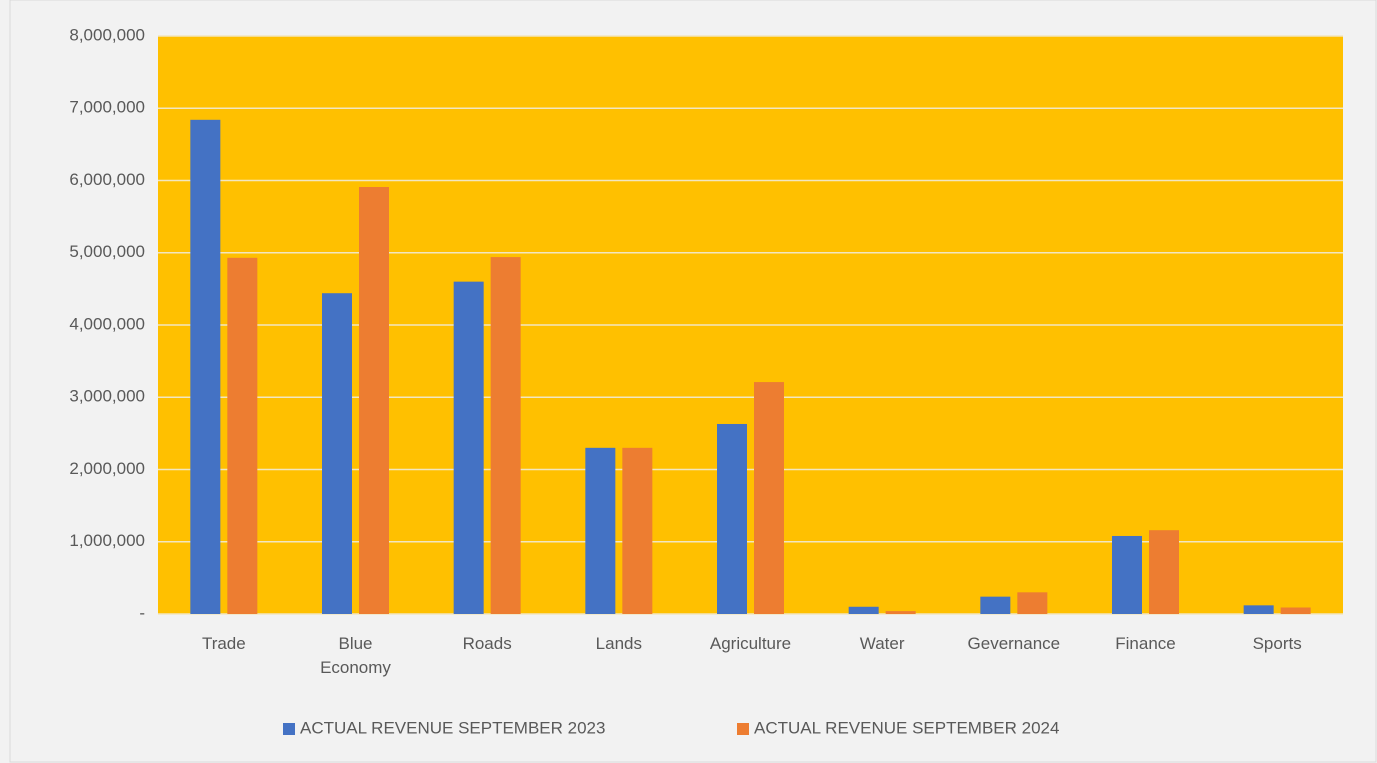 The height and width of the screenshot is (763, 1377). Describe the element at coordinates (142, 612) in the screenshot. I see `y-tick-label: -` at that location.